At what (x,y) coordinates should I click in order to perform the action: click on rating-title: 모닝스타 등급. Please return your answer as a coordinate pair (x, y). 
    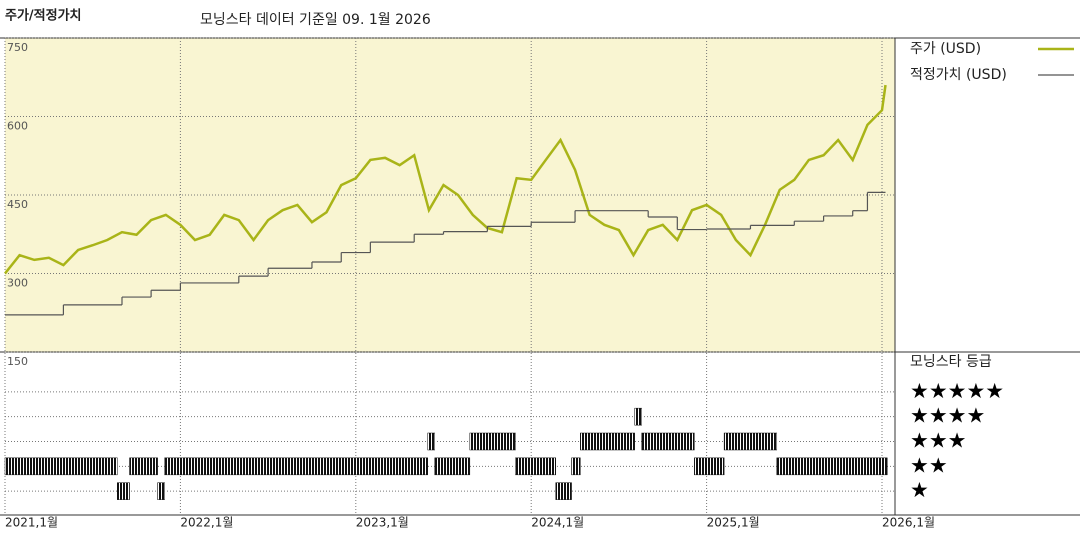
    Looking at the image, I should click on (951, 362).